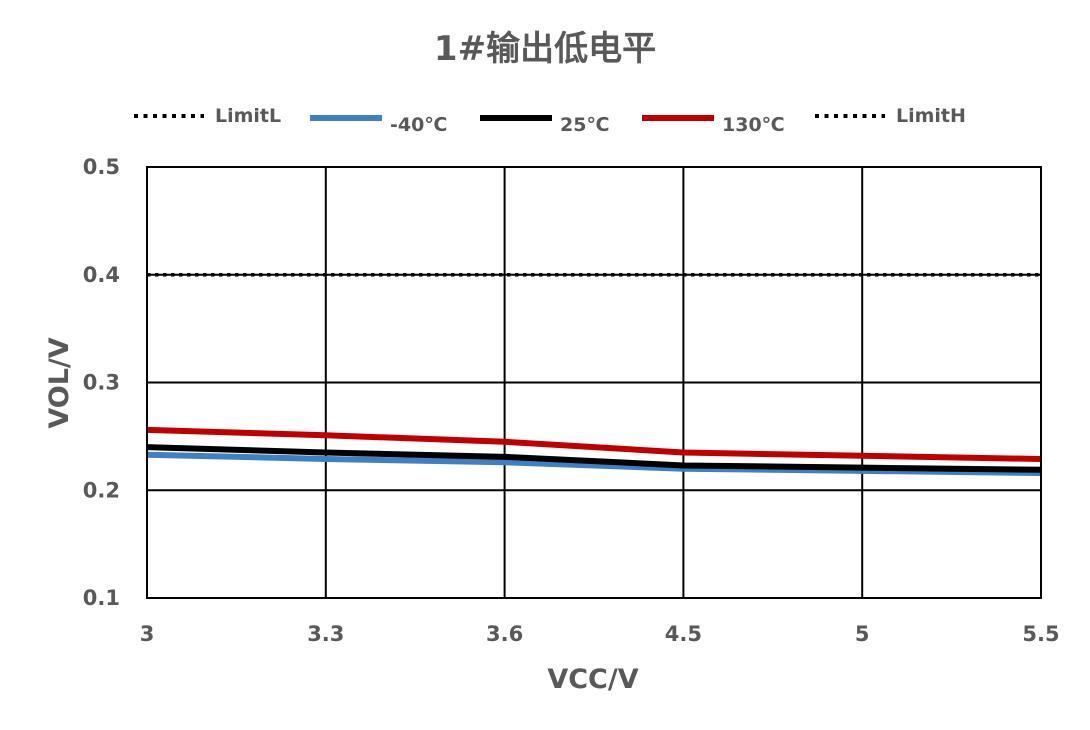  What do you see at coordinates (248, 116) in the screenshot?
I see `legend-label: LimitL` at bounding box center [248, 116].